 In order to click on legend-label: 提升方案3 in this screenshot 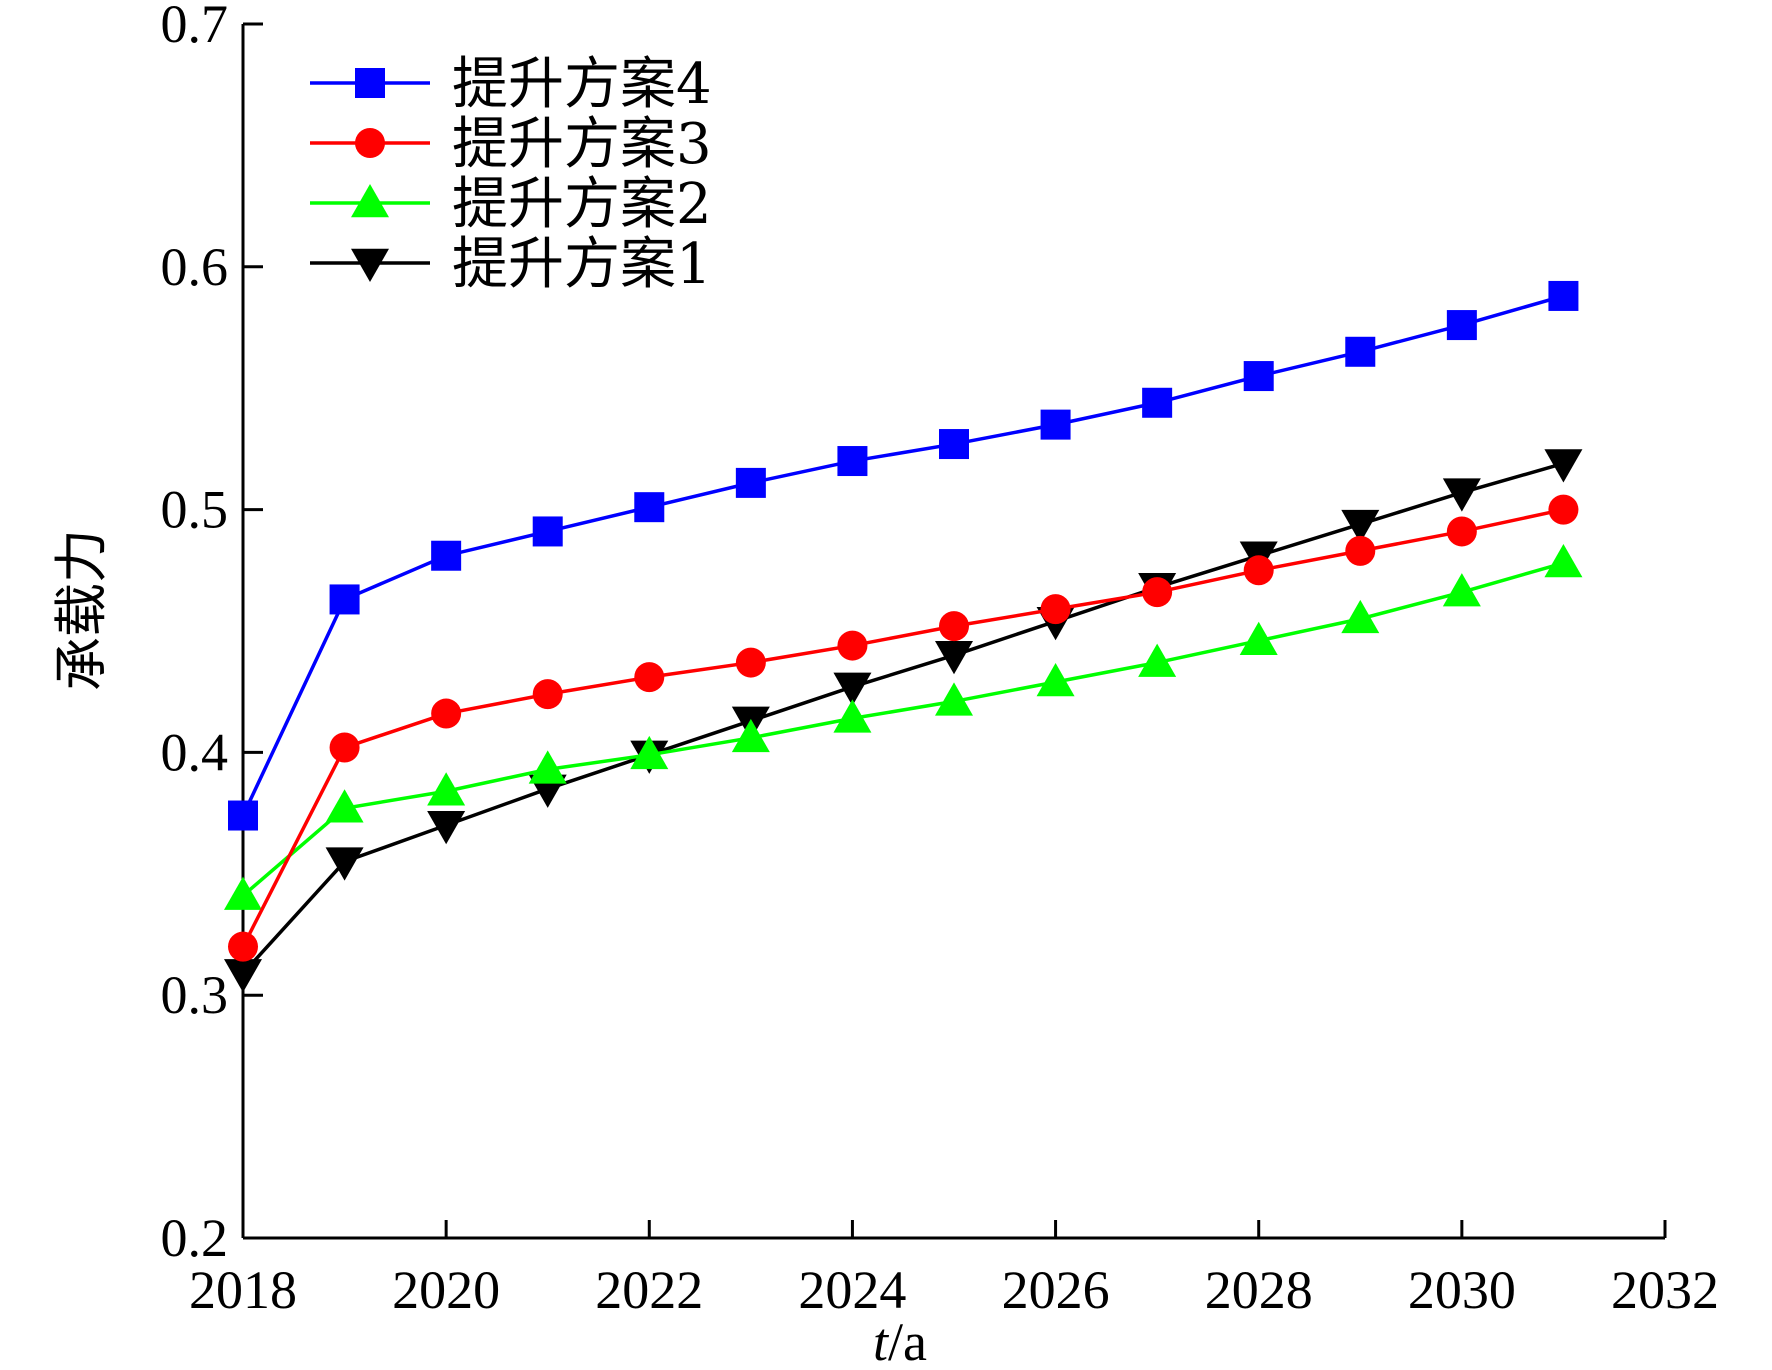, I will do `click(582, 144)`.